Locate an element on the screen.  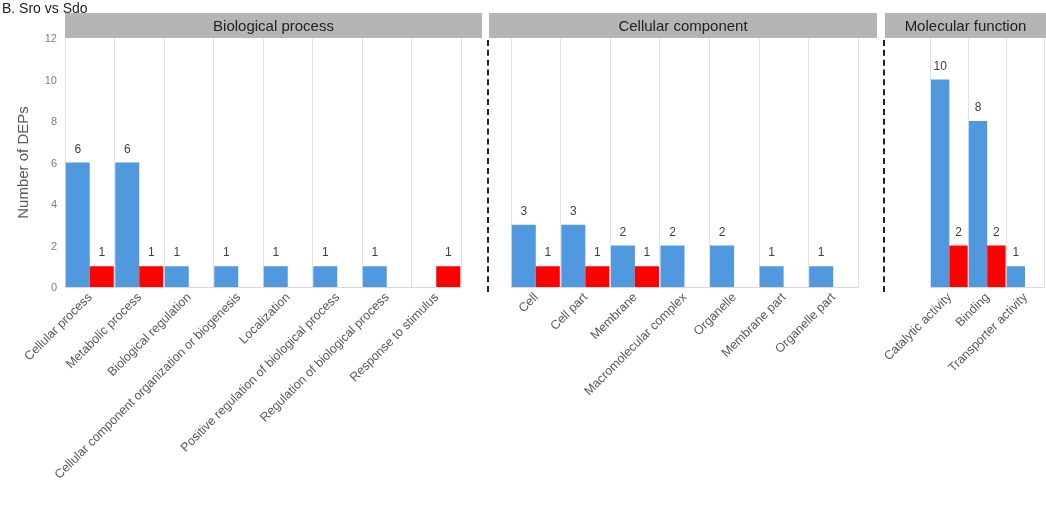
y-tick-label: 0 is located at coordinates (53, 287).